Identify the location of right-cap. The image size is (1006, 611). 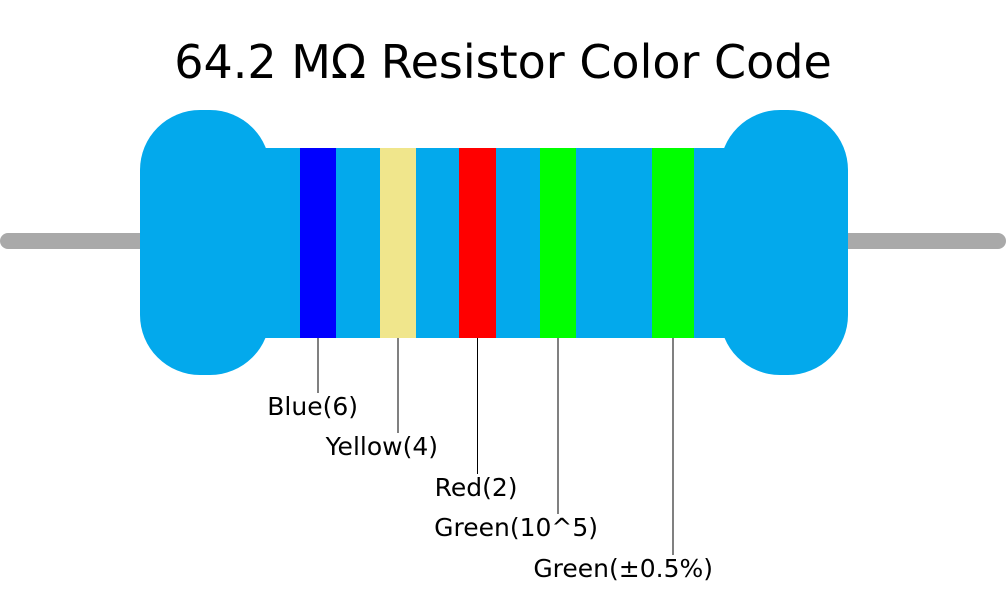
(784, 242).